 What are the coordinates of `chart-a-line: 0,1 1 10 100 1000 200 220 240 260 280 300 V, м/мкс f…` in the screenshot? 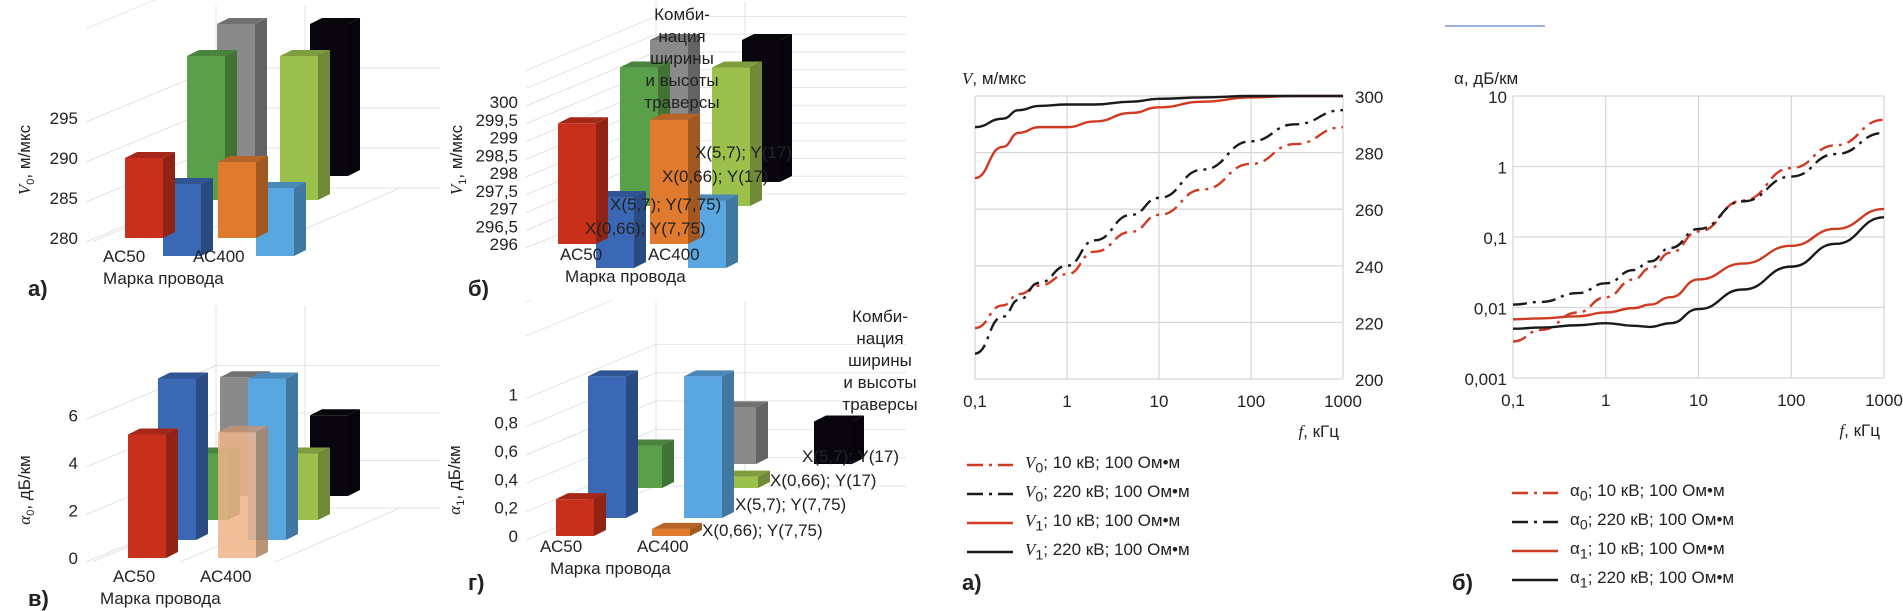 It's located at (1172, 254).